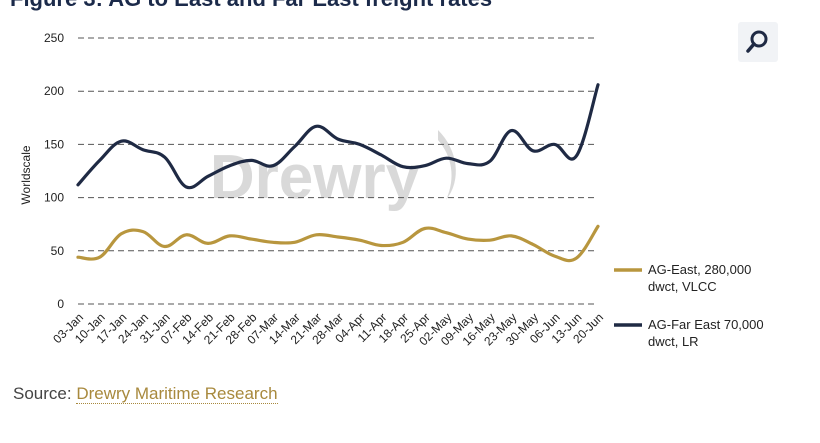 The image size is (820, 443). I want to click on y-tick-label: 150, so click(54, 144).